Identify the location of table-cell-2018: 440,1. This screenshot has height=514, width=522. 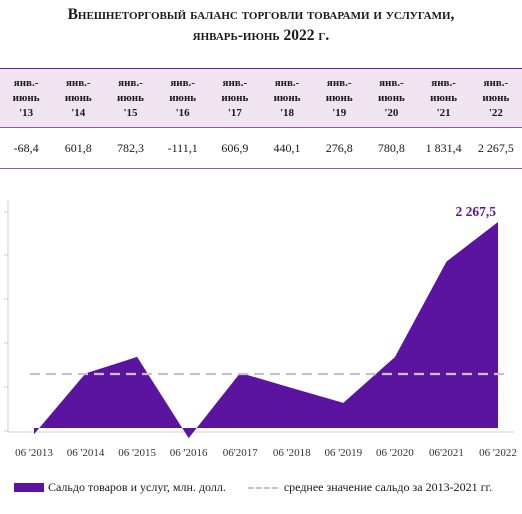
(287, 148).